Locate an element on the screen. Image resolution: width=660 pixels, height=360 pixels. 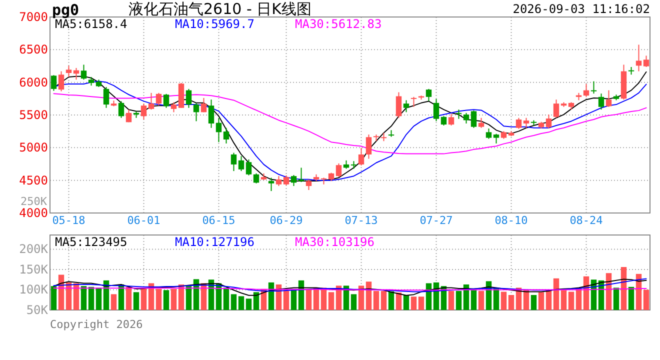
ytick: 150K is located at coordinates (33, 269).